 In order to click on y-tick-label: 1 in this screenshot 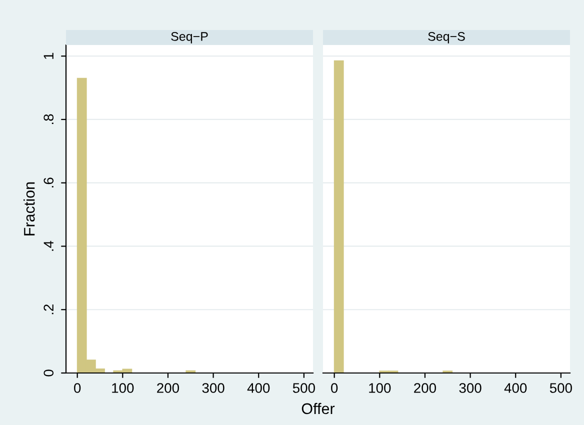, I will do `click(49, 55)`.